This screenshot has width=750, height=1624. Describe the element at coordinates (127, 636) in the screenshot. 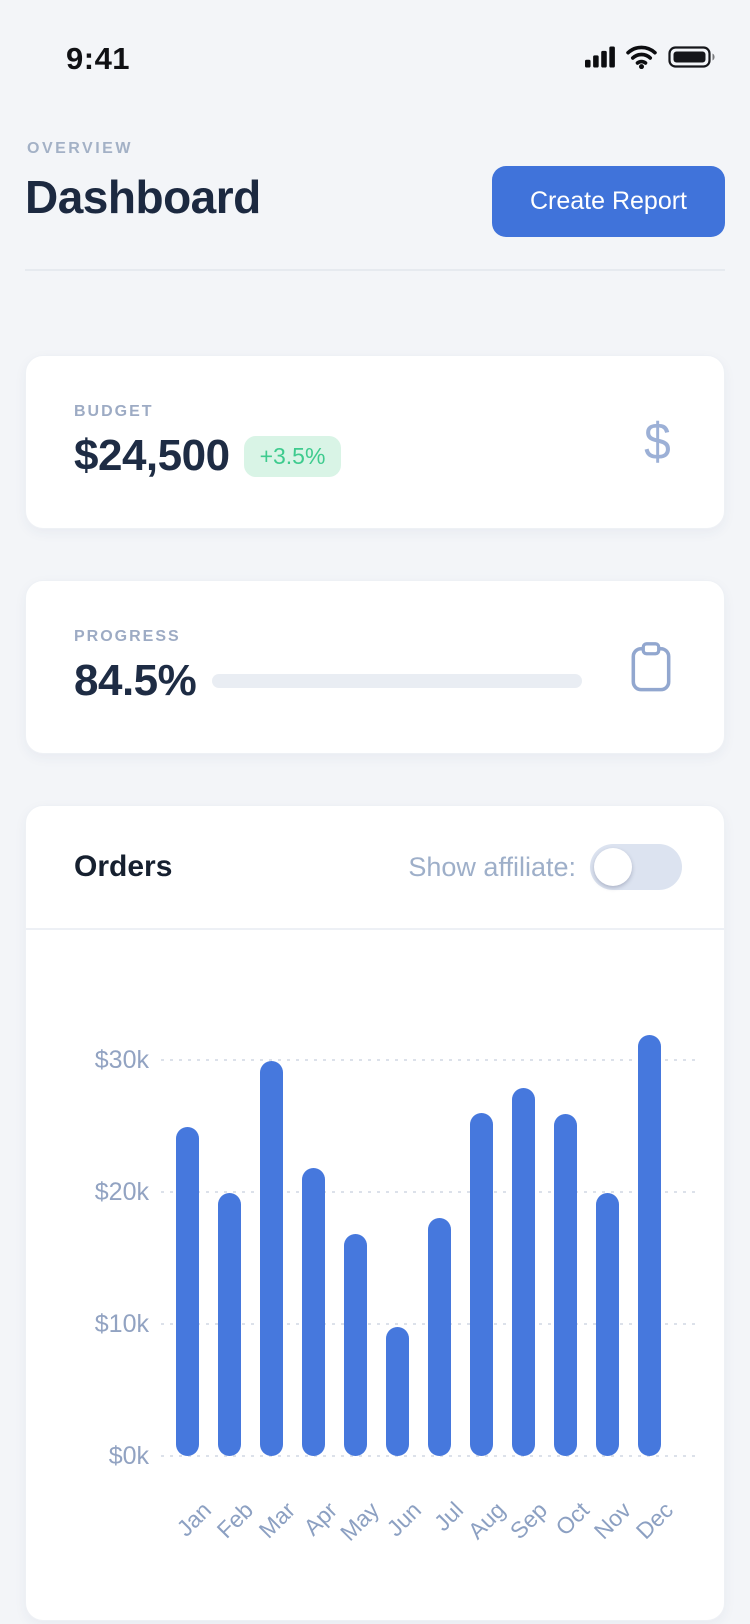

I see `progress-label: PROGRESS` at that location.